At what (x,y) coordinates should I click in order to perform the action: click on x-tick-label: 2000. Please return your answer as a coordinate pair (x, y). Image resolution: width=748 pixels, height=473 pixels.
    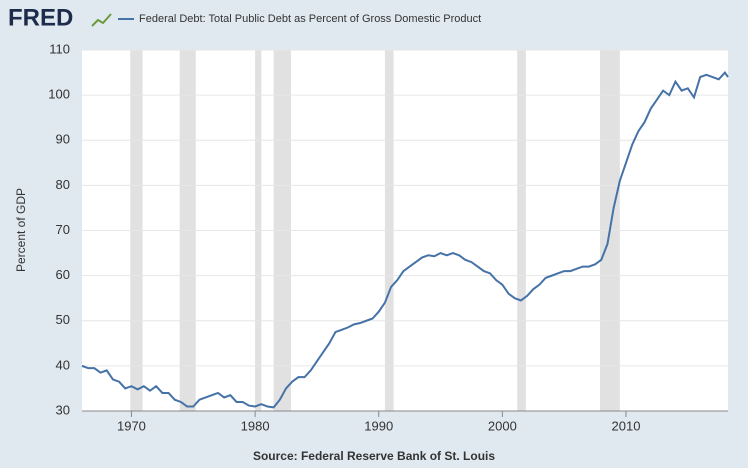
    Looking at the image, I should click on (502, 425).